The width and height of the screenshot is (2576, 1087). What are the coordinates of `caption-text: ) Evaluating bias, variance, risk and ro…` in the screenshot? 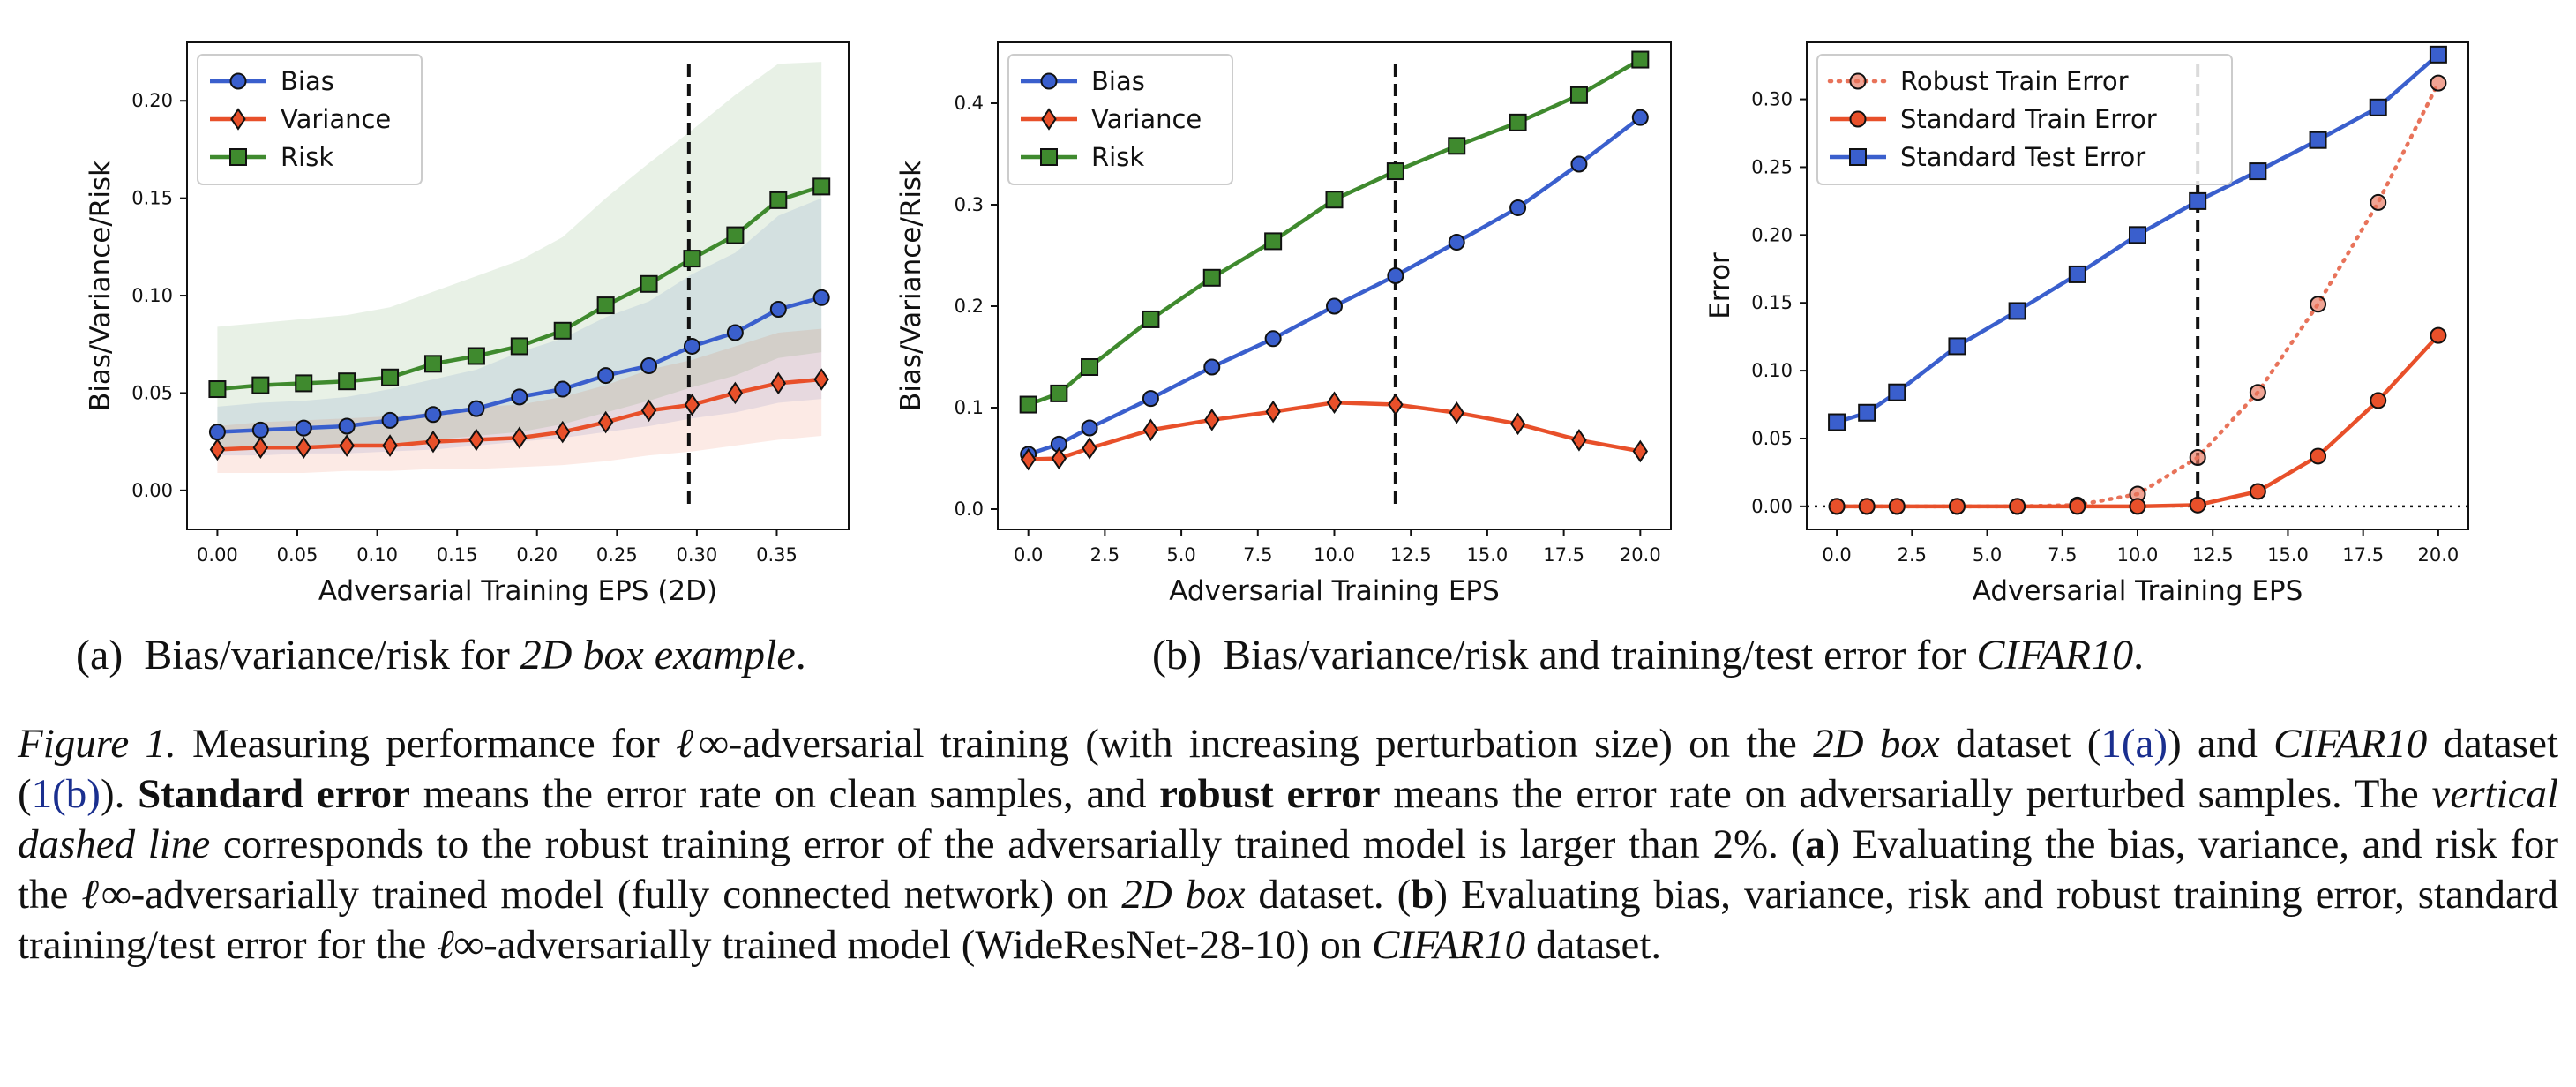 It's located at (1288, 920).